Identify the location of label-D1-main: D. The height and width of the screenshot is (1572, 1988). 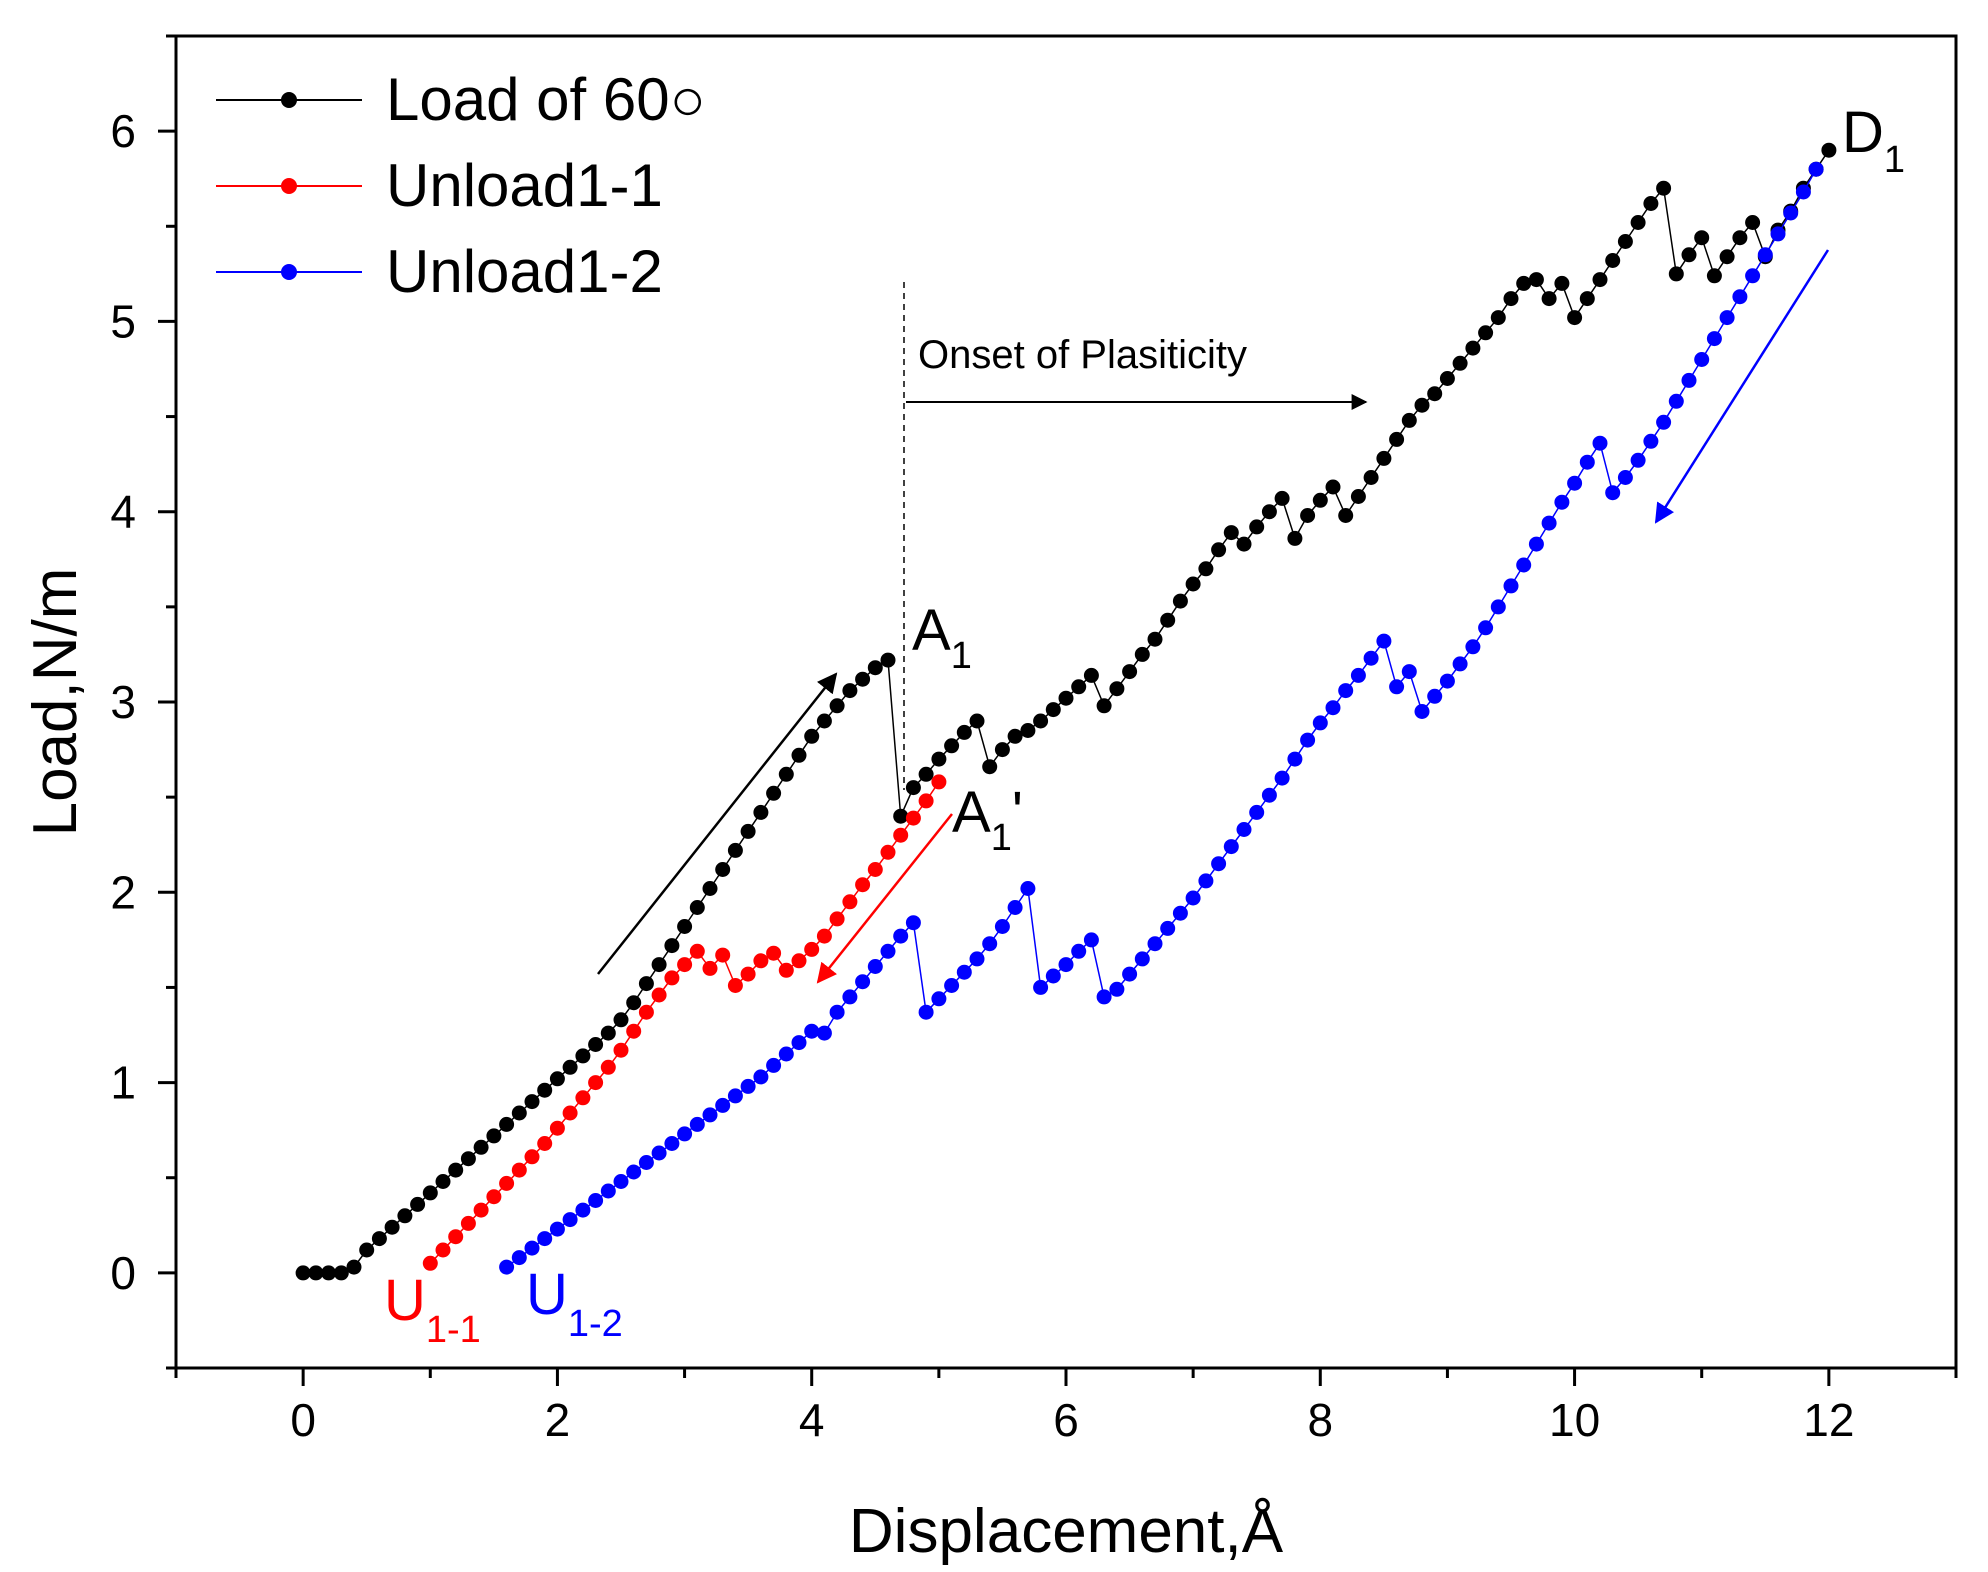
(1863, 132).